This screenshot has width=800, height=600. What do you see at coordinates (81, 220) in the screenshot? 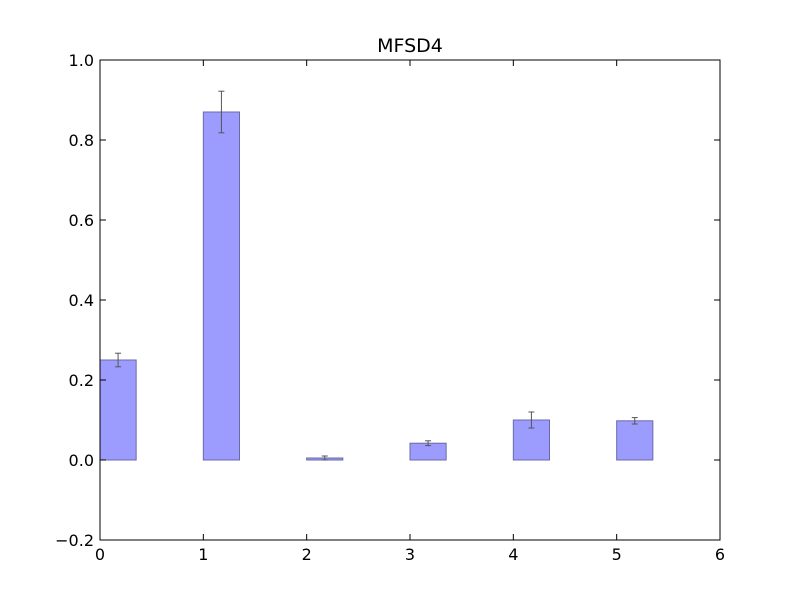
I see `y-tick-label: 0.6` at bounding box center [81, 220].